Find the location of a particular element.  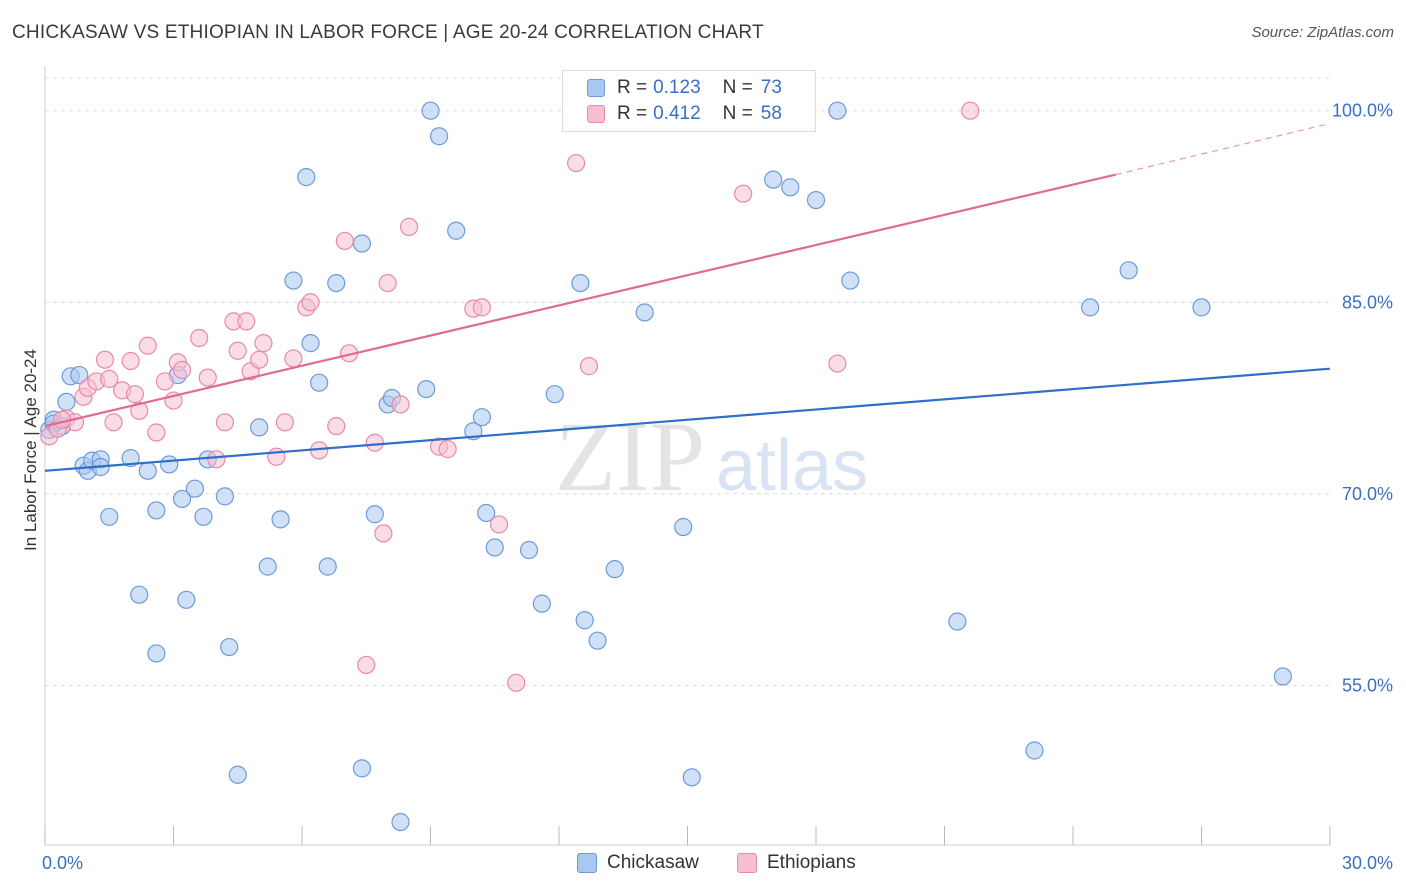

stats-legend: R = 0.123 N = 73 R = 0.412 N = 58 is located at coordinates (689, 101).